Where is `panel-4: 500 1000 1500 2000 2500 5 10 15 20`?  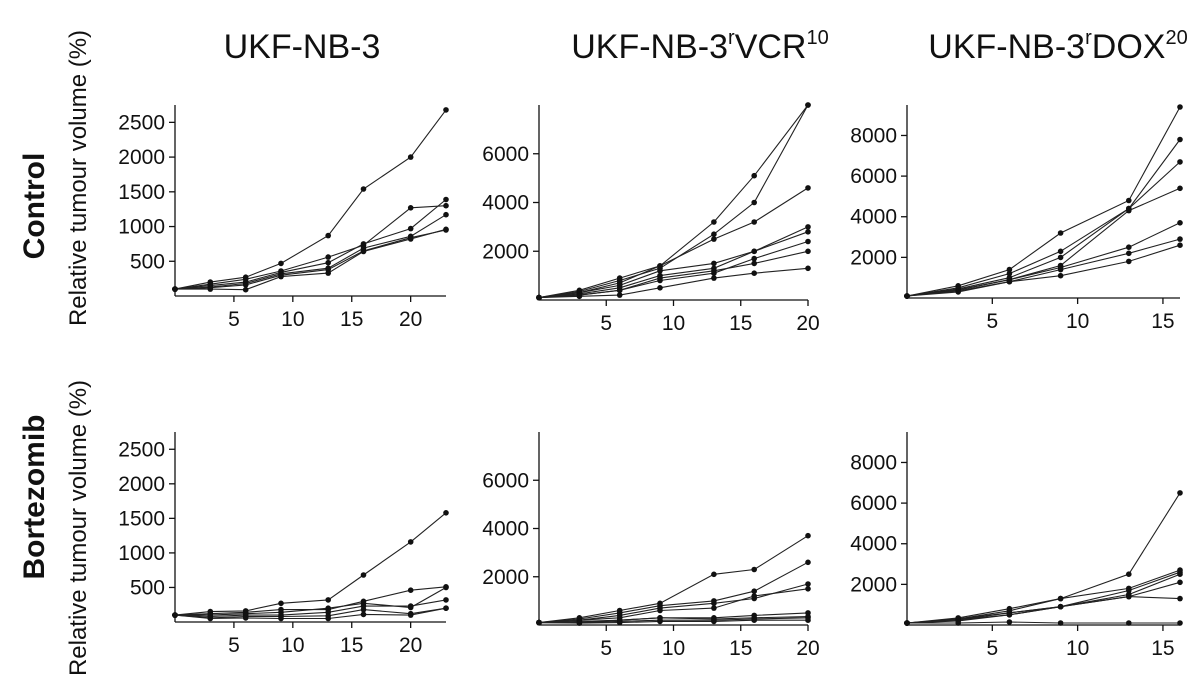 panel-4: 500 1000 1500 2000 2500 5 10 15 20 is located at coordinates (283, 544).